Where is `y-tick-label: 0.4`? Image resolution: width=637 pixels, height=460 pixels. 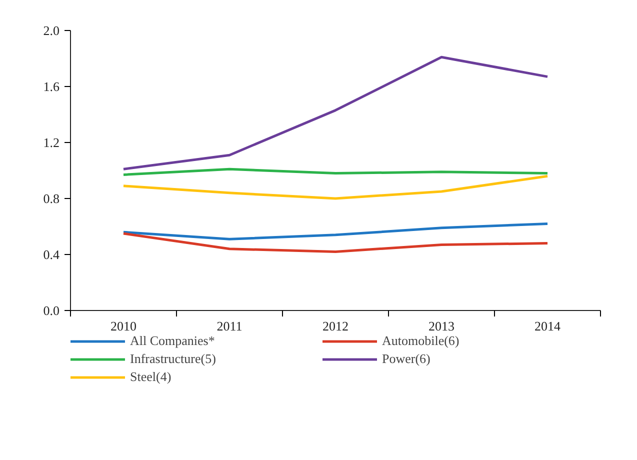
y-tick-label: 0.4 is located at coordinates (51, 254).